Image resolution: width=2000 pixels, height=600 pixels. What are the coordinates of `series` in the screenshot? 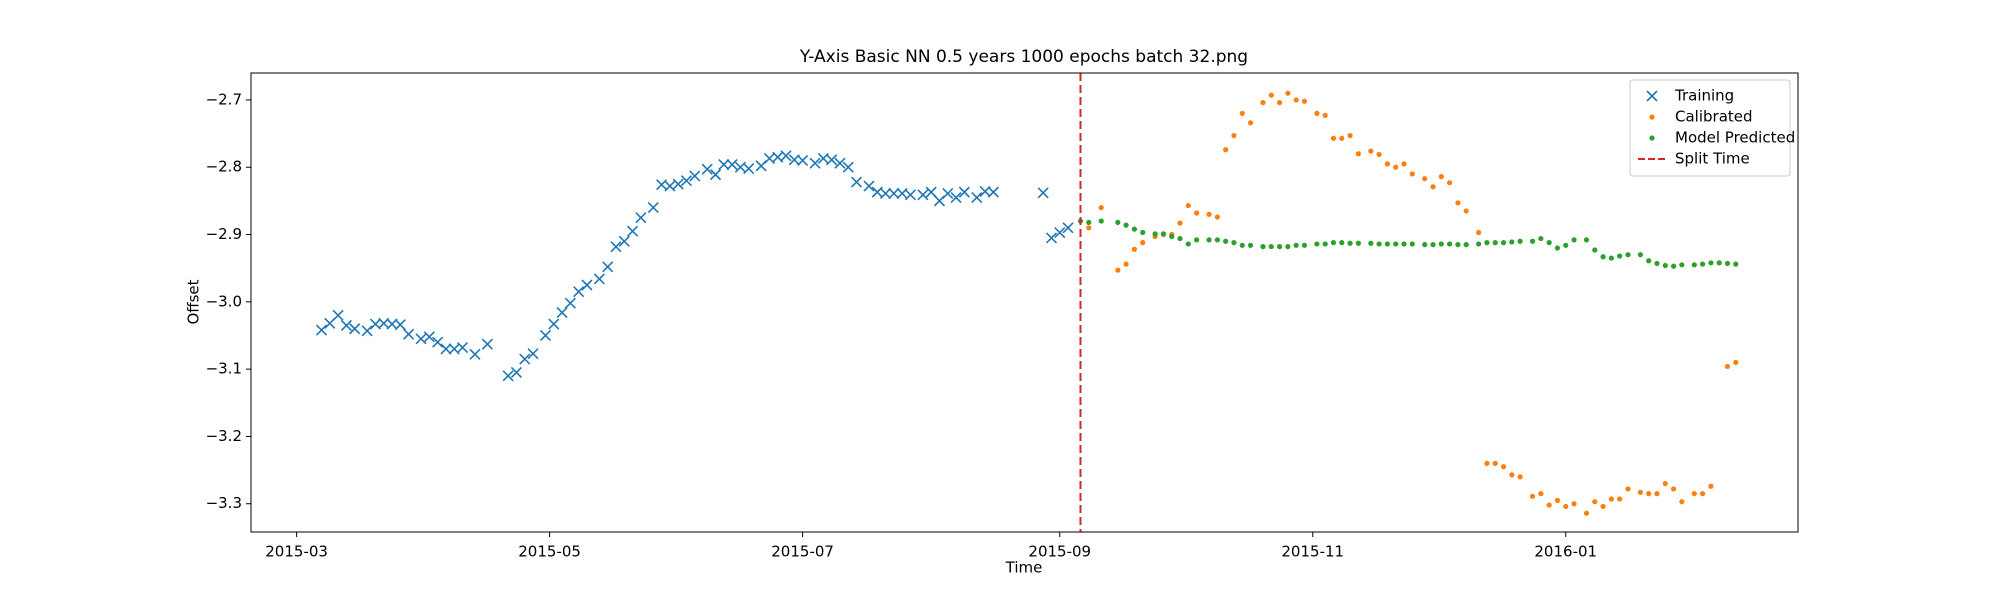 It's located at (694, 266).